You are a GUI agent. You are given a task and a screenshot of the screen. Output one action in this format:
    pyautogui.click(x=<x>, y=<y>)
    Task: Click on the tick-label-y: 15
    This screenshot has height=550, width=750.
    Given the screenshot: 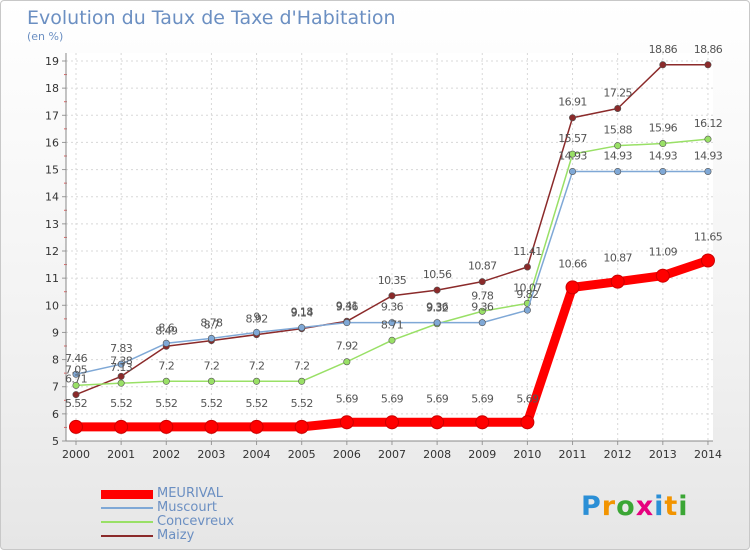 What is the action you would take?
    pyautogui.click(x=52, y=170)
    